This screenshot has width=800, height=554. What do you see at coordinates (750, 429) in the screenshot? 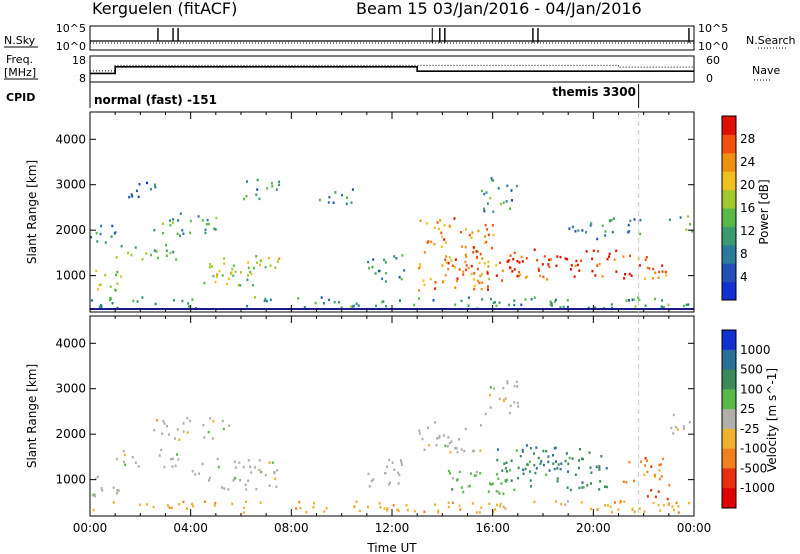
I see `velocity-colorbar-tick: -25` at bounding box center [750, 429].